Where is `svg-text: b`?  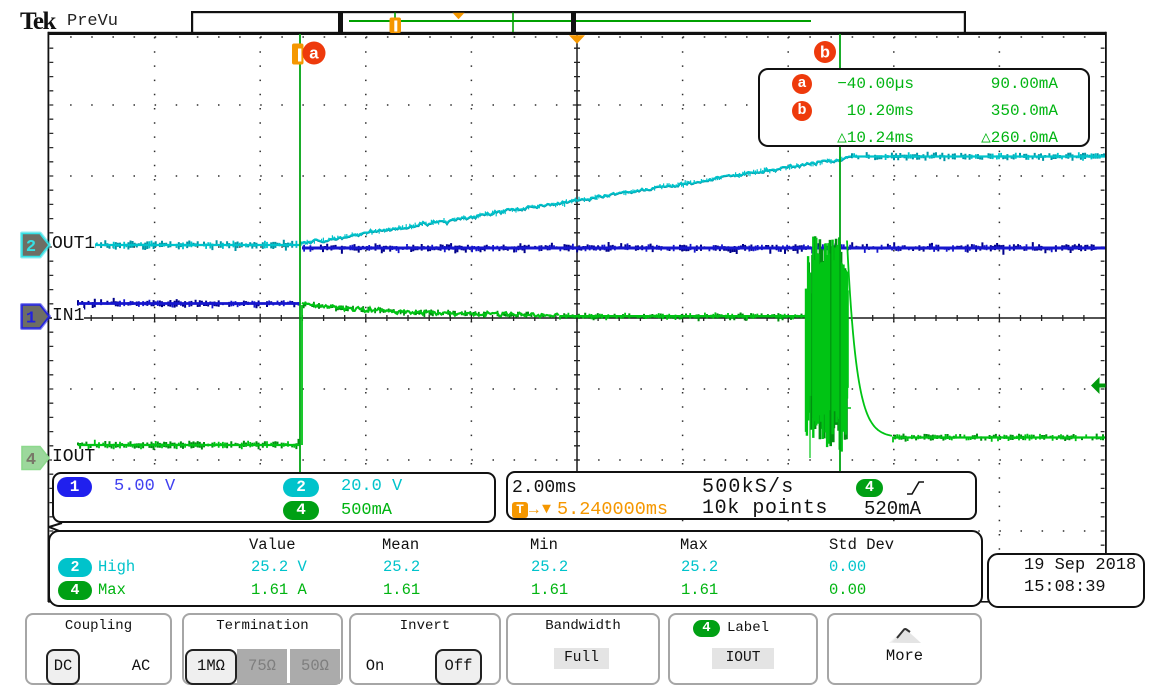
svg-text: b is located at coordinates (825, 54).